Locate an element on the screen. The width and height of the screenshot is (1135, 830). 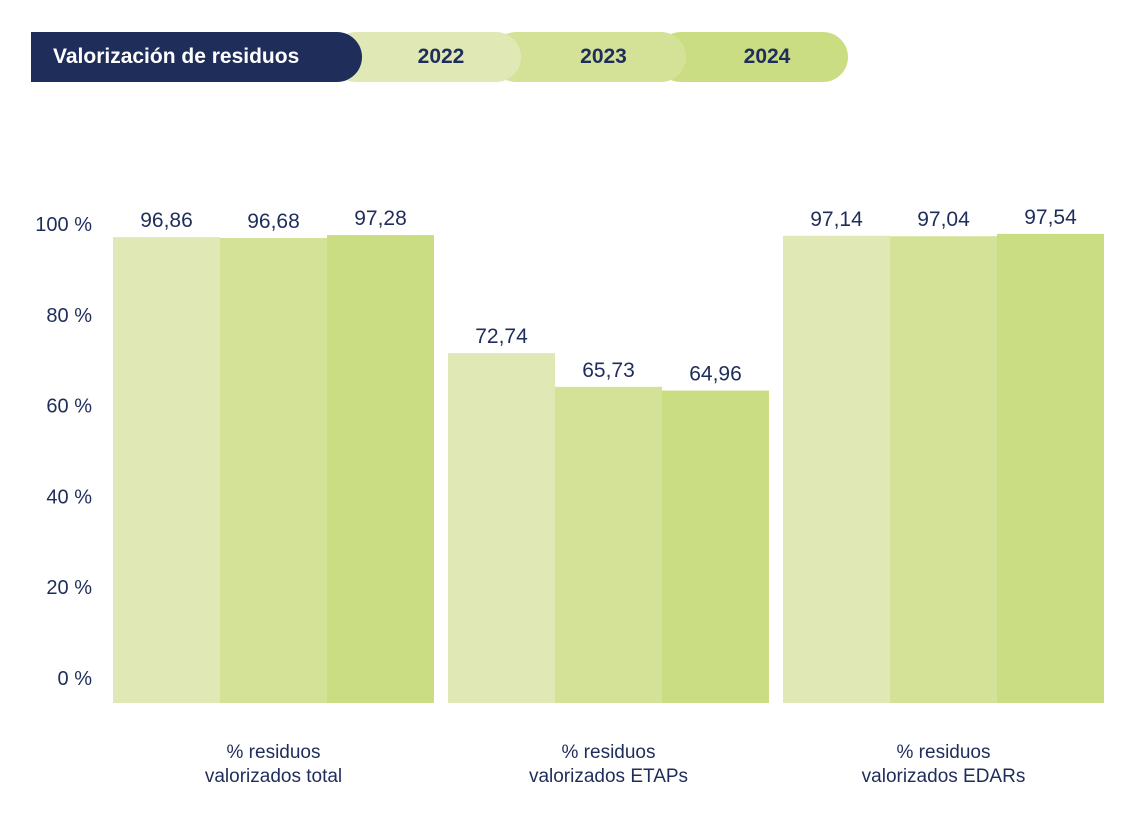
data-label: 97,14 is located at coordinates (836, 219).